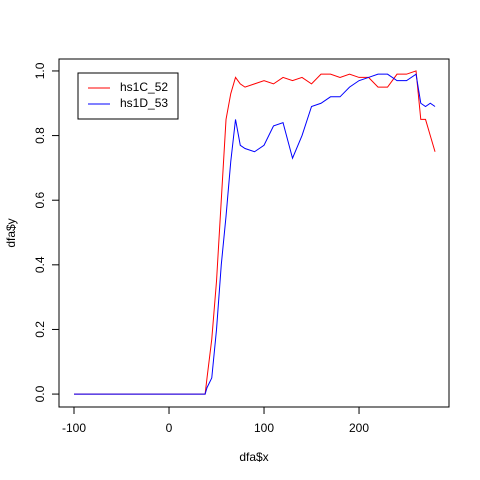  I want to click on x-tick-label: 0, so click(169, 428).